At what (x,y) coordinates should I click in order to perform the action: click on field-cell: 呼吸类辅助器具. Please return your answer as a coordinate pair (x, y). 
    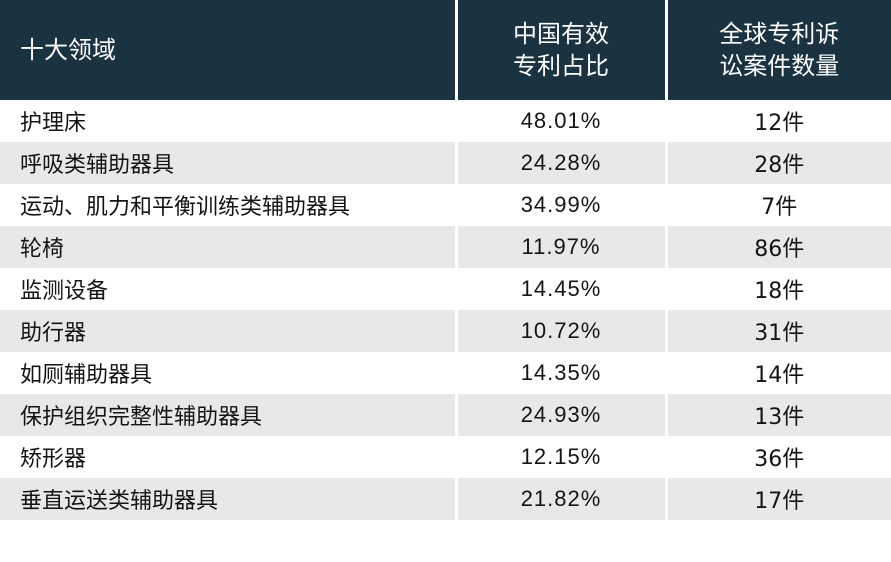
    Looking at the image, I should click on (228, 163).